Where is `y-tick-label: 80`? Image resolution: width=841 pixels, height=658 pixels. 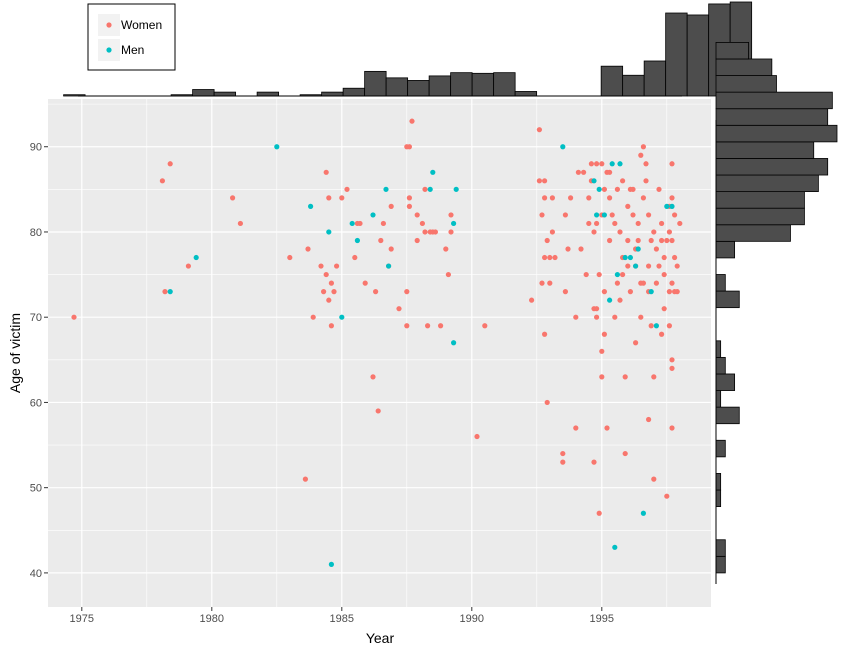
y-tick-label: 80 is located at coordinates (36, 233).